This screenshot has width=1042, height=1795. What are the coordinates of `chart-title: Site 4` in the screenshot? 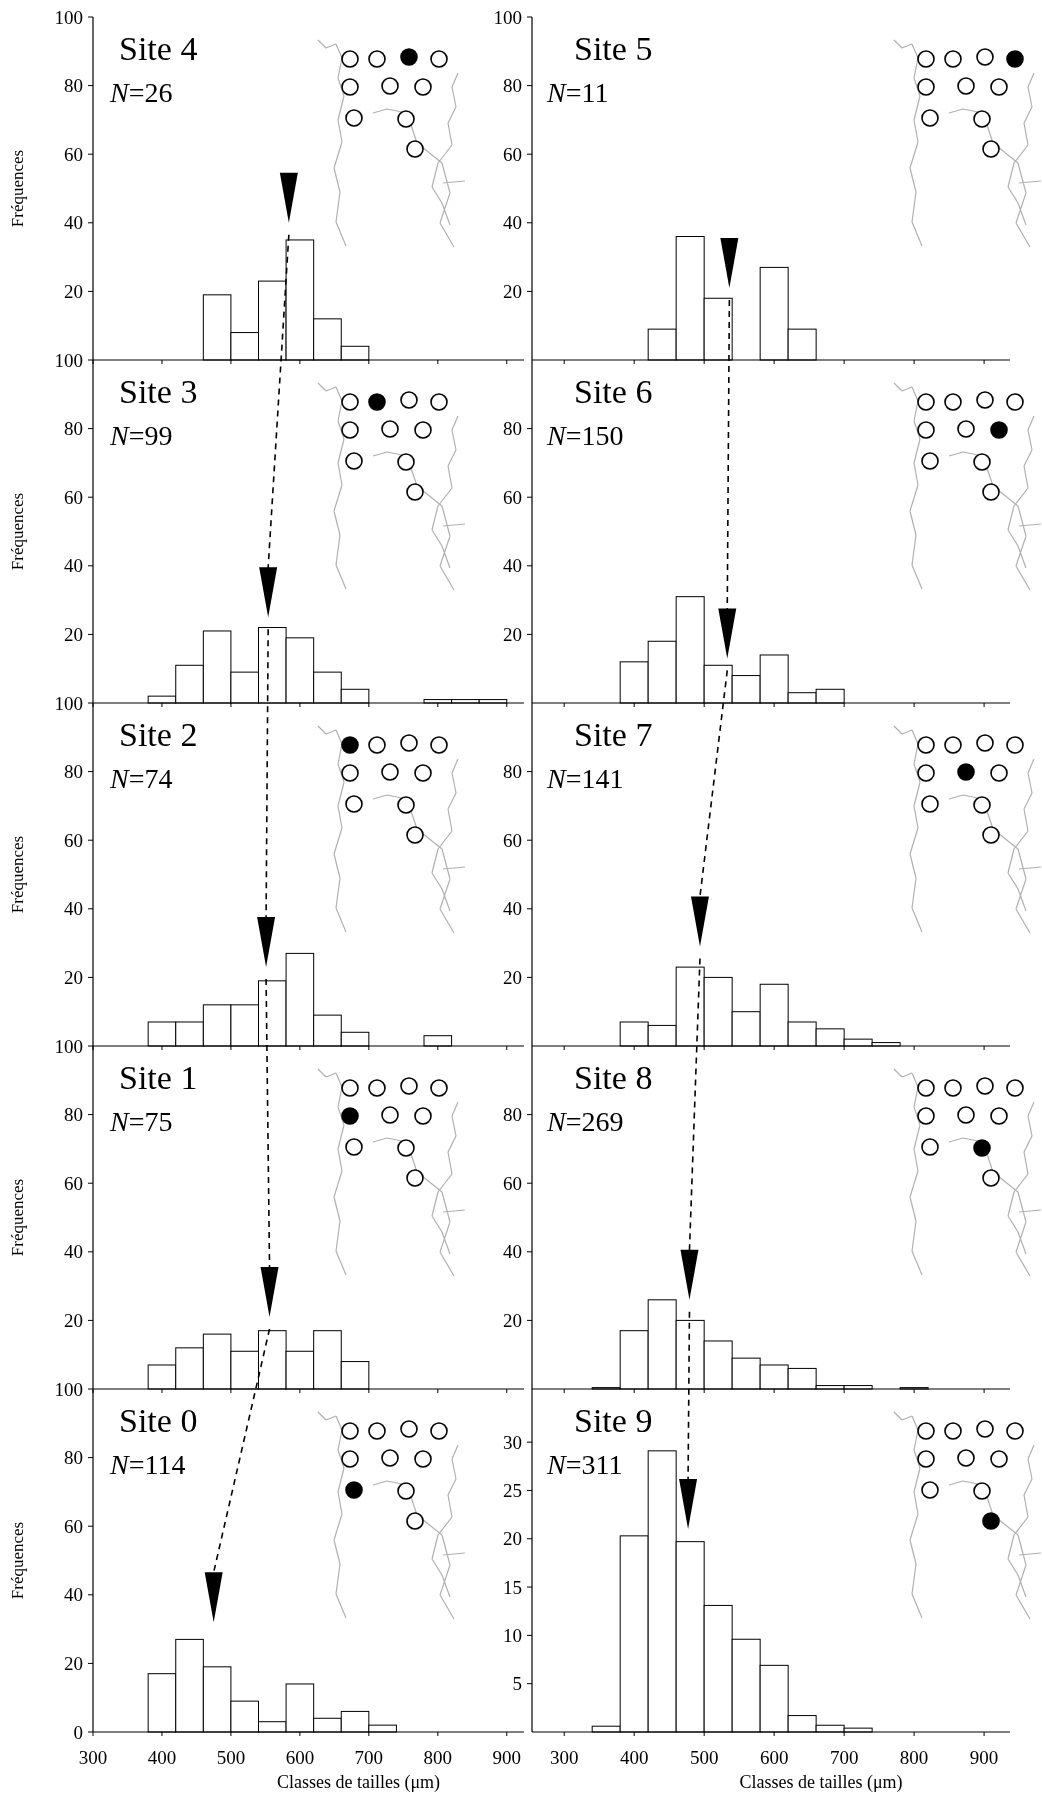 It's located at (158, 48).